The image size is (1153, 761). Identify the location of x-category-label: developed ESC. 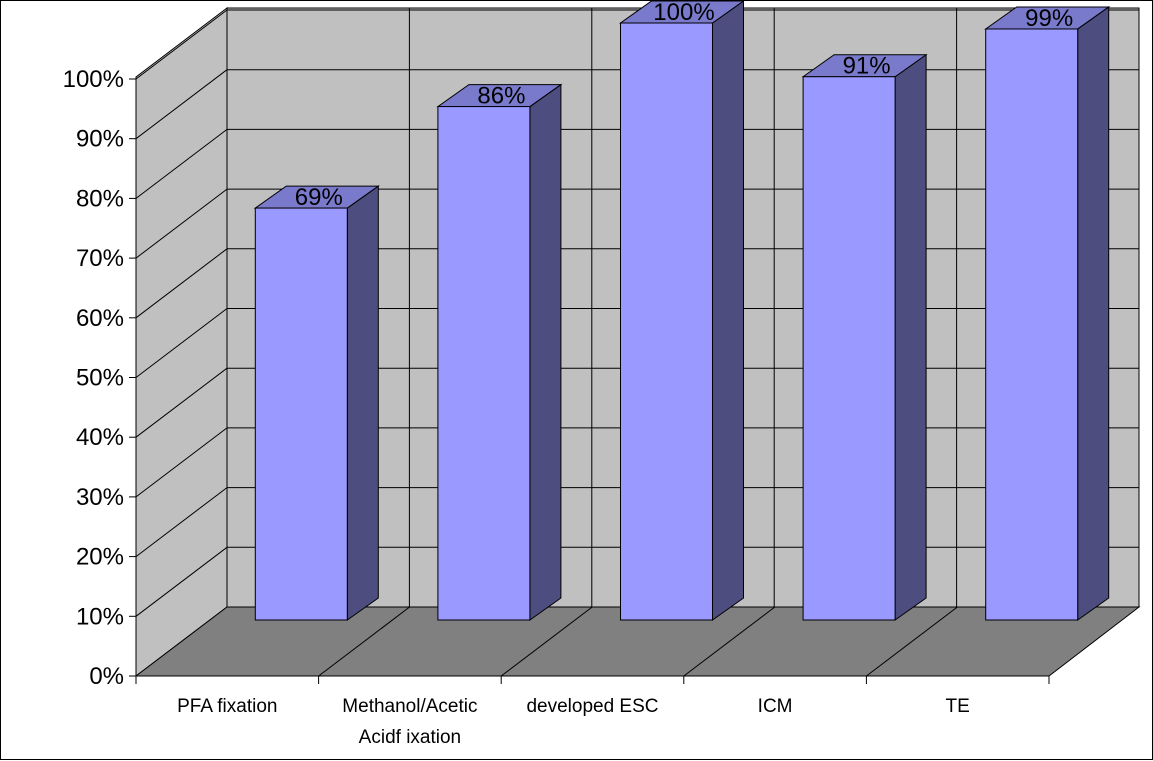
(592, 706).